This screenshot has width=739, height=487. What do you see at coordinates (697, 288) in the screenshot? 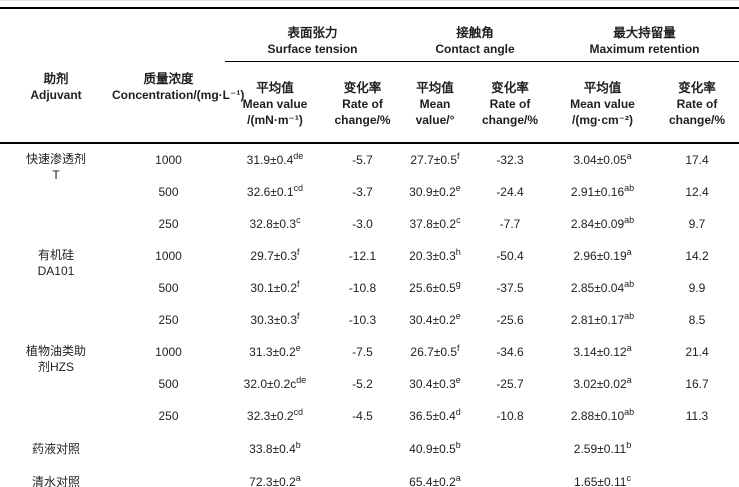
I see `table-cell: 9.9` at bounding box center [697, 288].